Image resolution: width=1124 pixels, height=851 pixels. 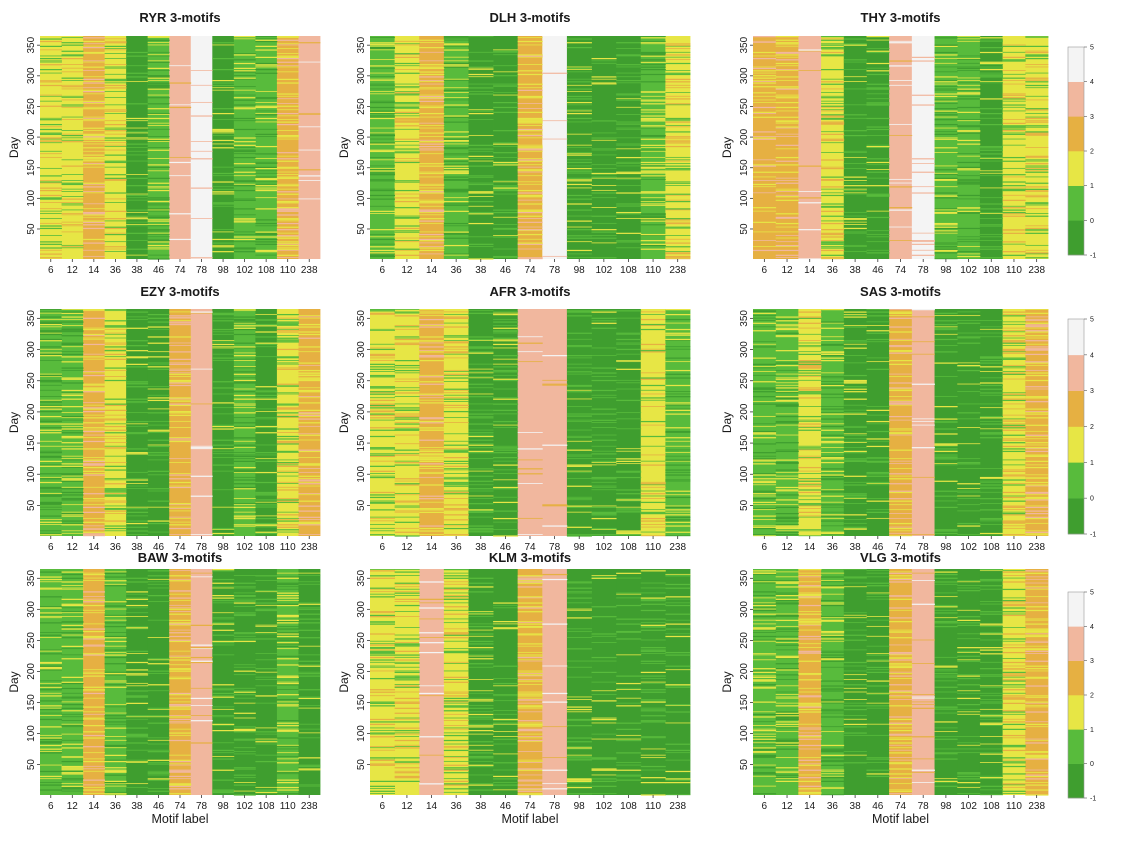 What do you see at coordinates (31, 505) in the screenshot?
I see `y-tick-label: 50` at bounding box center [31, 505].